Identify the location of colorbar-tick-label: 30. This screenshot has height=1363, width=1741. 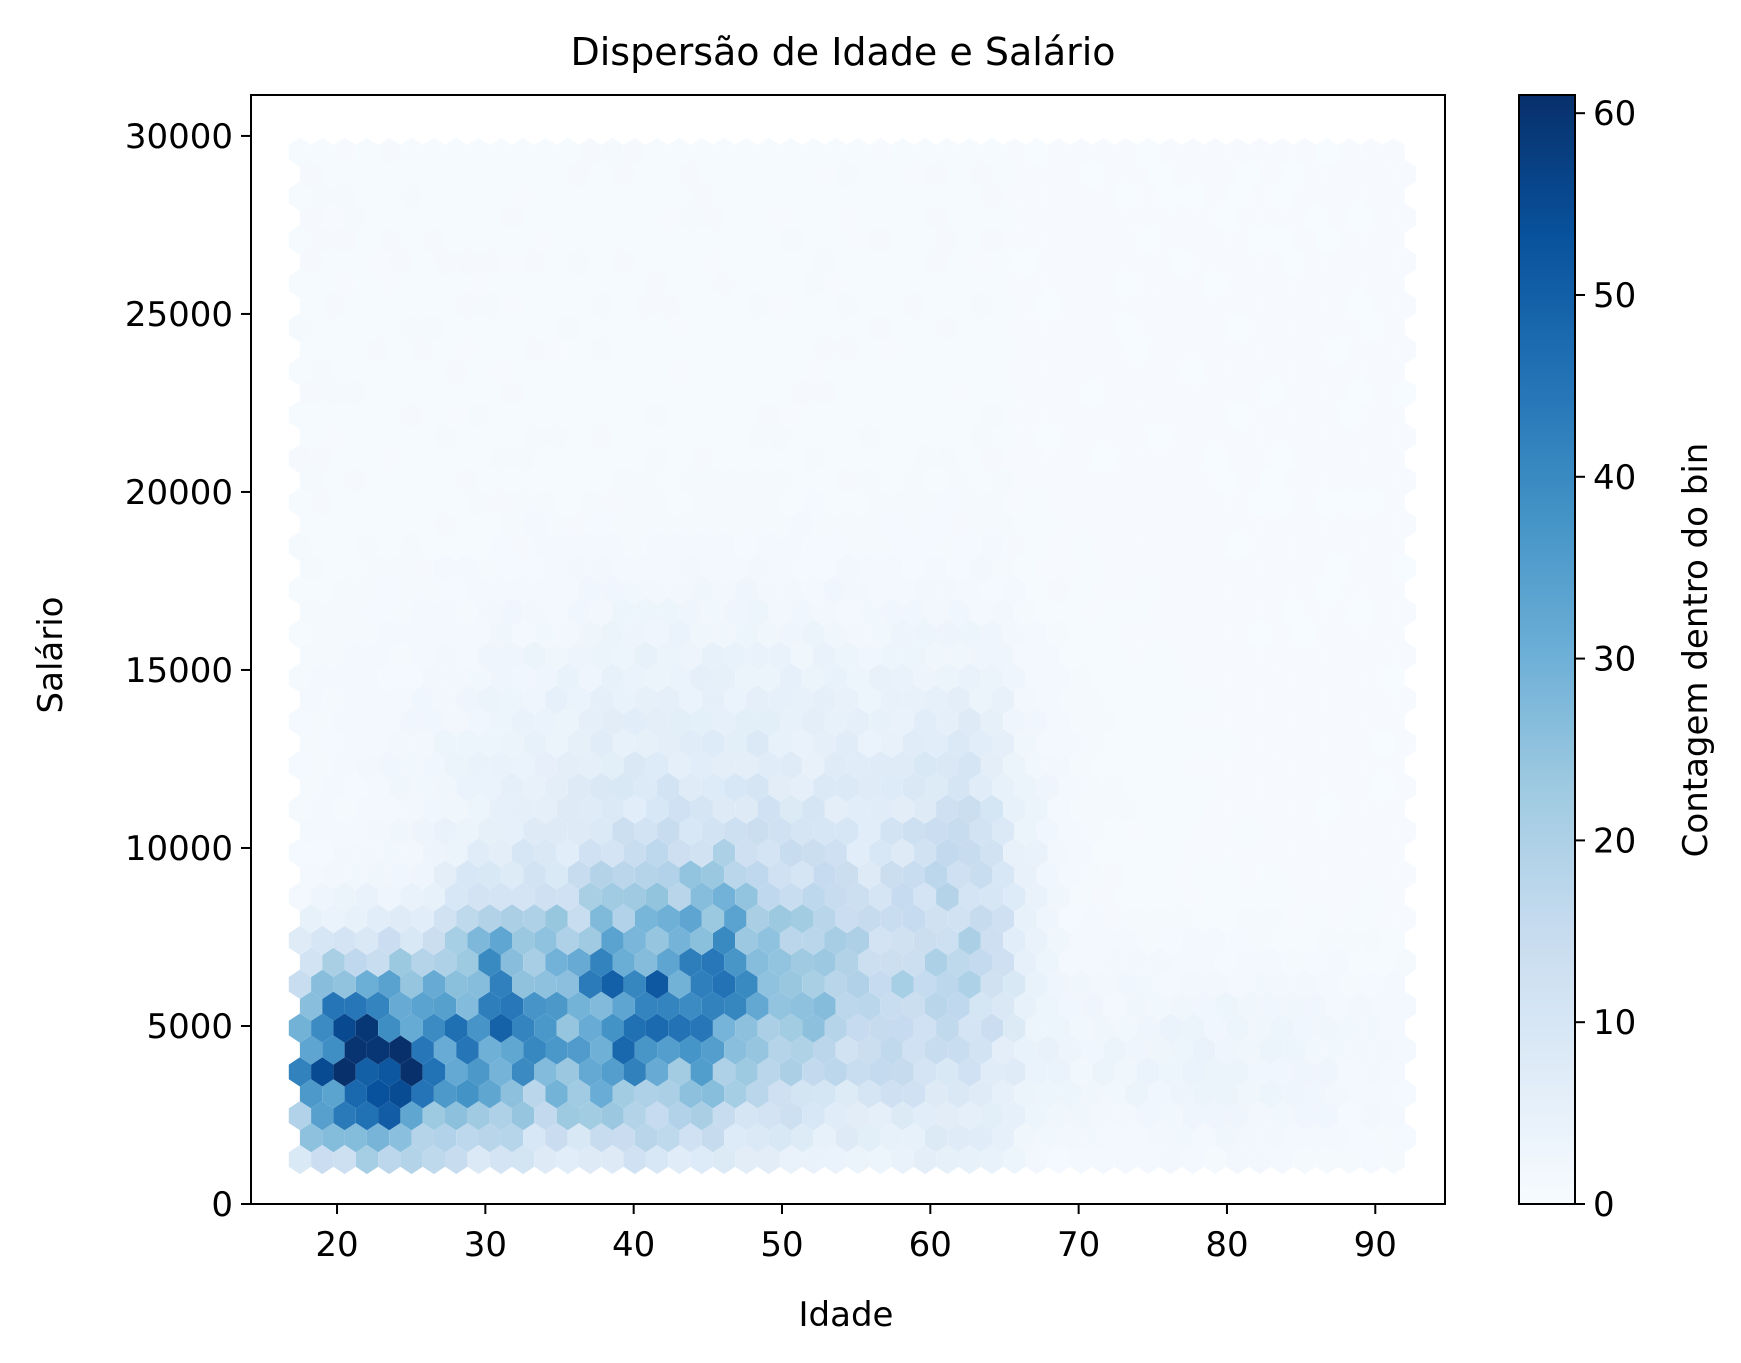
(1614, 660).